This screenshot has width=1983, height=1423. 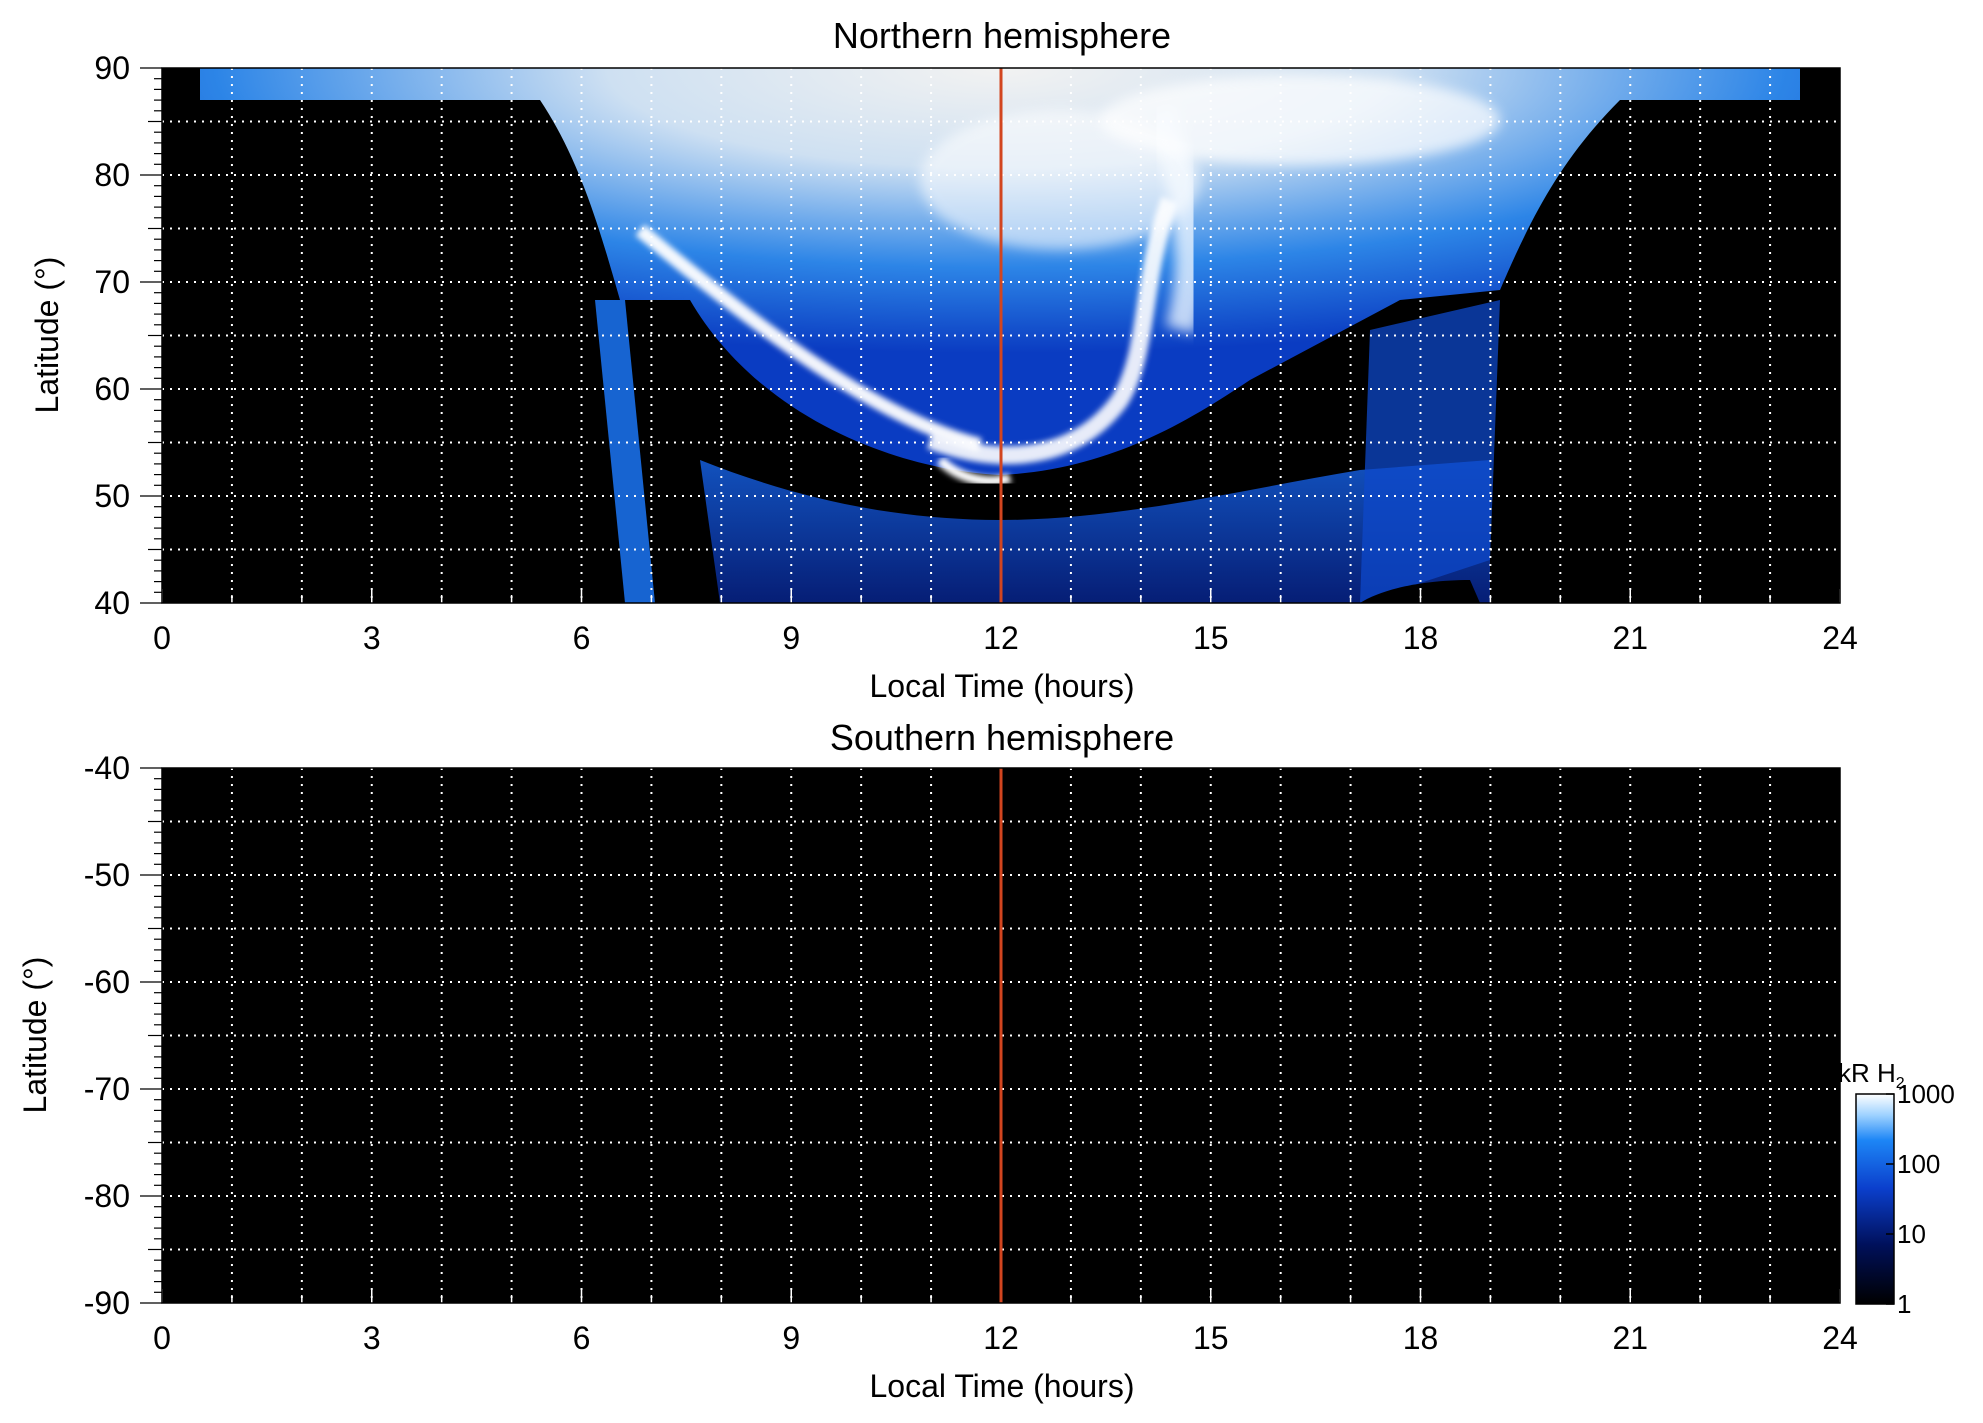 I want to click on southern-y-tick-label: -60, so click(x=107, y=982).